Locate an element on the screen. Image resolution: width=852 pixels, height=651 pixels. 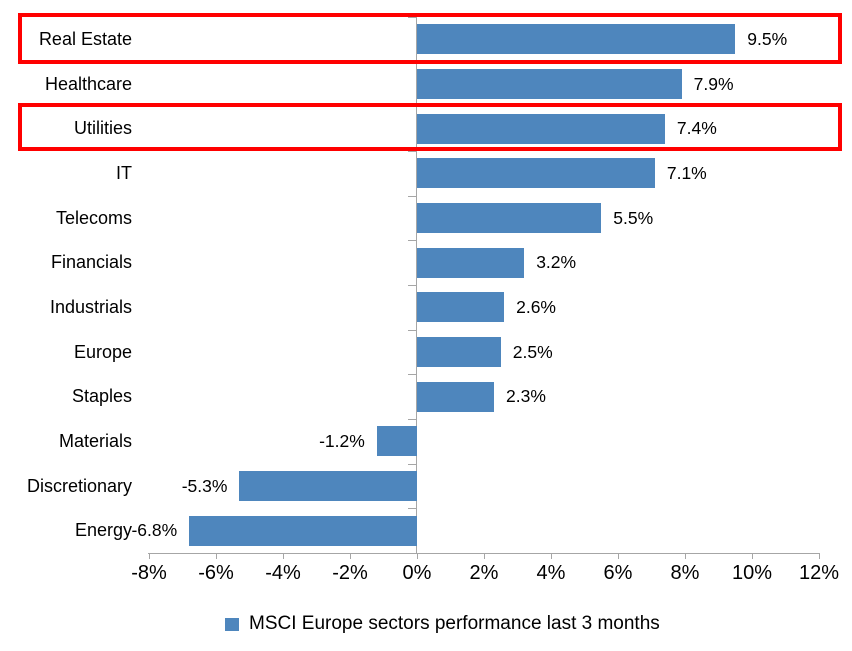
x-tick-label: 10% is located at coordinates (752, 573).